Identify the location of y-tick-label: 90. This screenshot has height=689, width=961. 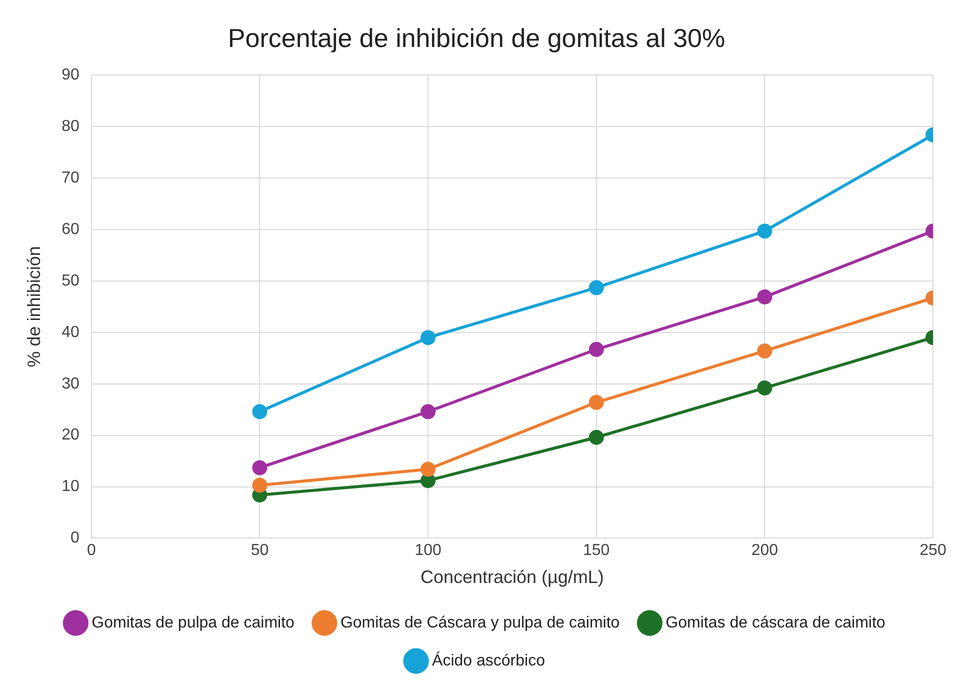
(71, 75).